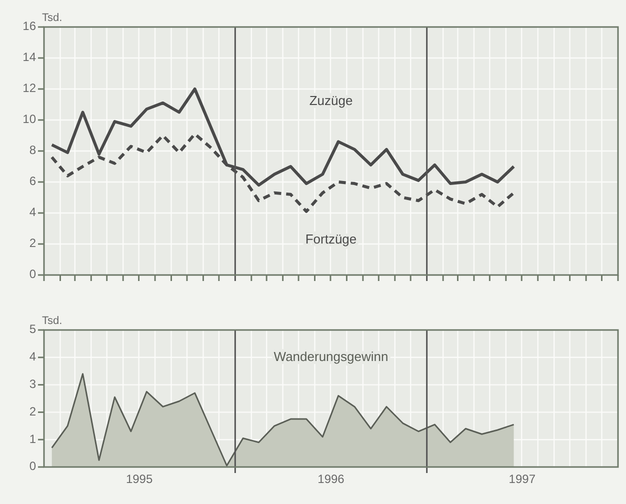 The width and height of the screenshot is (626, 504). I want to click on y-tick-label: 3, so click(32, 383).